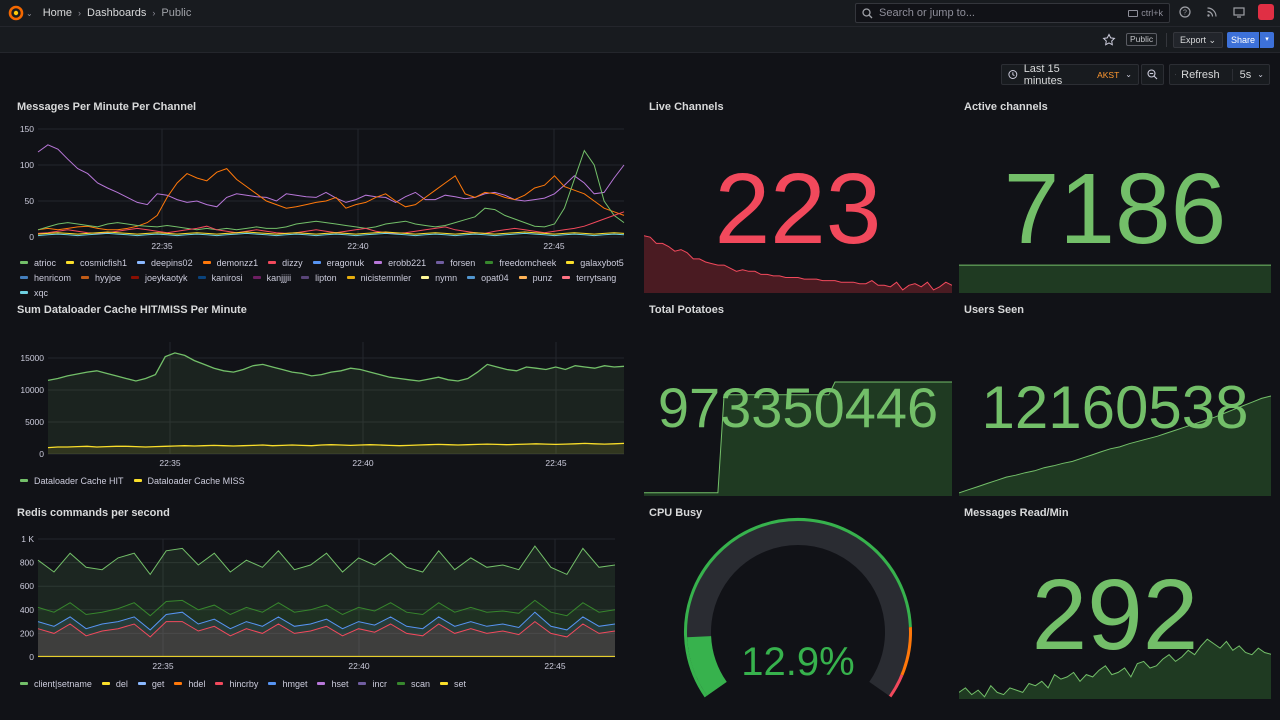 This screenshot has width=1280, height=720. What do you see at coordinates (1266, 12) in the screenshot?
I see `avatar` at bounding box center [1266, 12].